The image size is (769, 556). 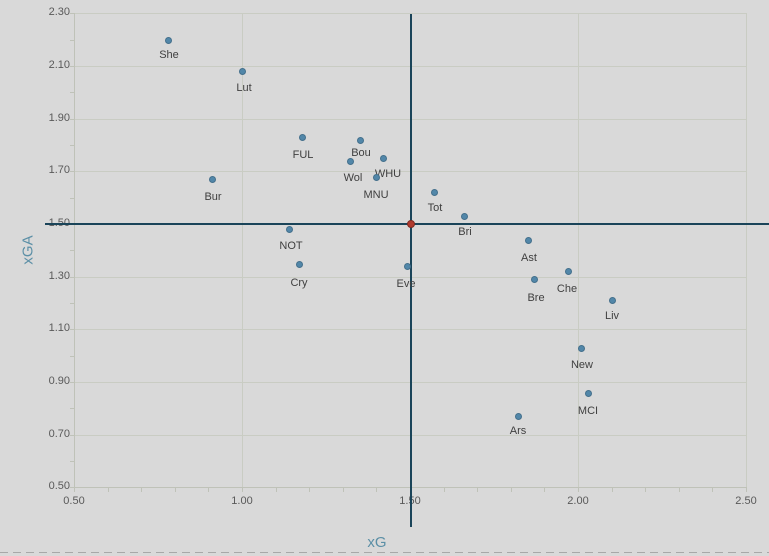 I want to click on data-point-label: Cry, so click(x=299, y=283).